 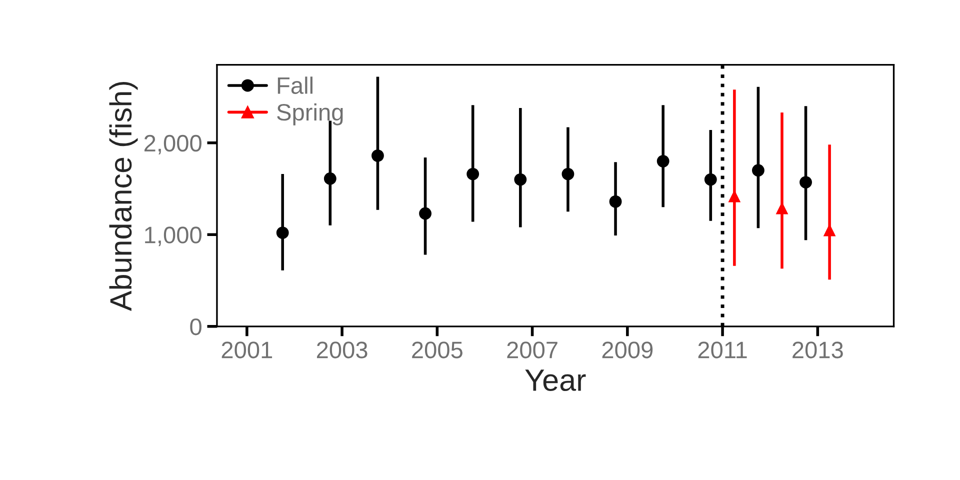 What do you see at coordinates (173, 144) in the screenshot?
I see `y-tick-label: 2,000` at bounding box center [173, 144].